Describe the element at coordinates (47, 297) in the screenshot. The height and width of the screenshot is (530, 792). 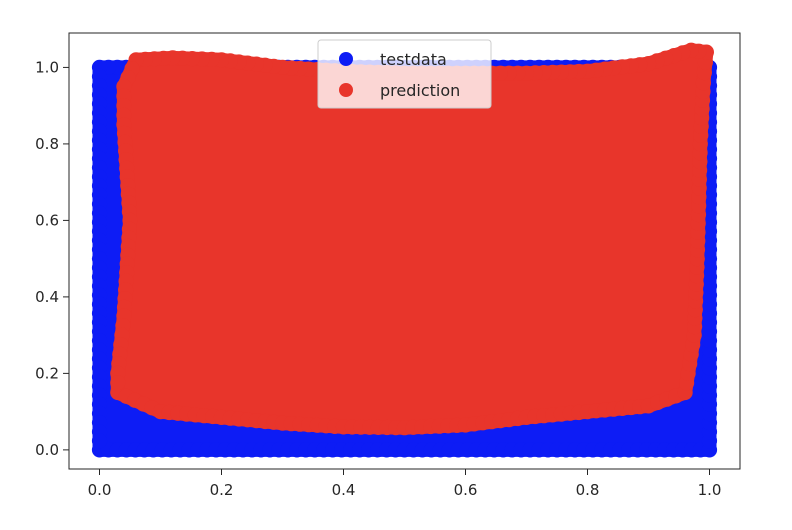
I see `y-tick-label: 0.4` at that location.